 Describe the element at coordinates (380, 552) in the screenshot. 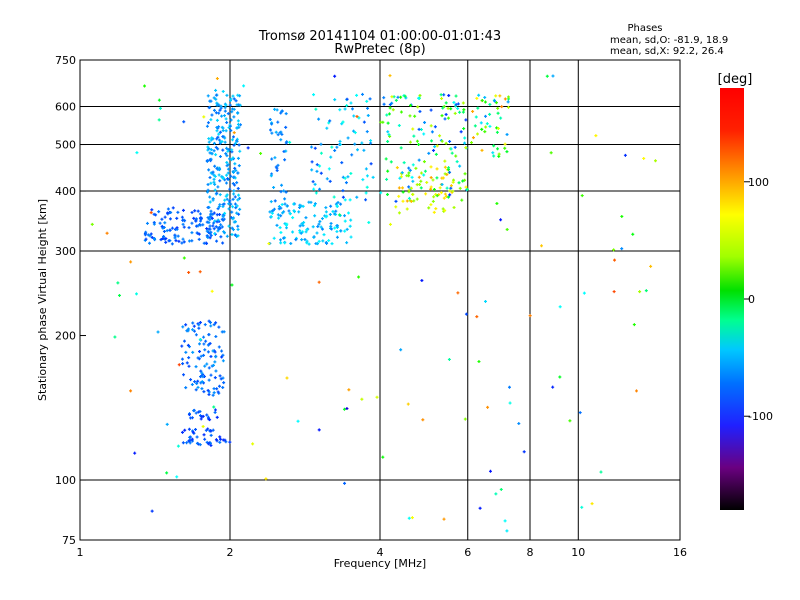

I see `x-tick-label: 4` at that location.